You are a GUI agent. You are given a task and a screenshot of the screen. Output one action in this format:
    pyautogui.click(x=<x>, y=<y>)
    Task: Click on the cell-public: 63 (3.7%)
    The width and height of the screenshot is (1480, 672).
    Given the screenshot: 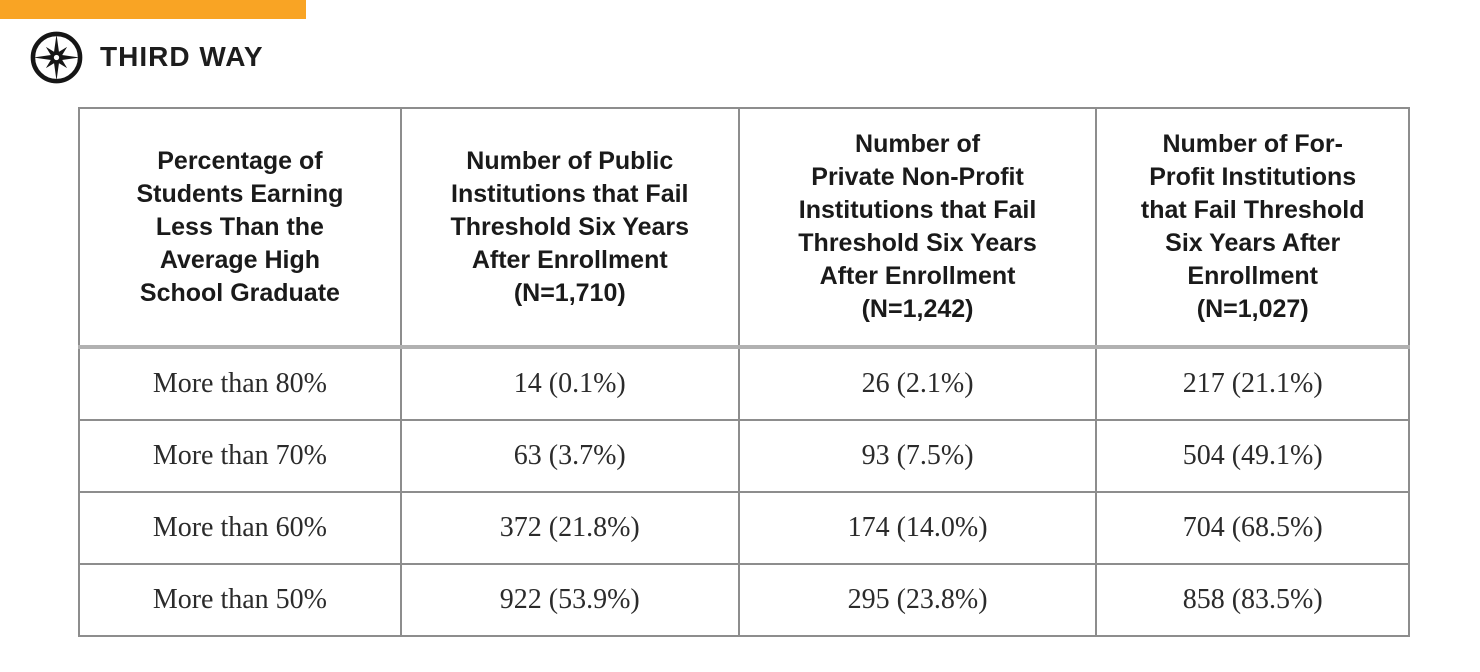 What is the action you would take?
    pyautogui.click(x=569, y=456)
    